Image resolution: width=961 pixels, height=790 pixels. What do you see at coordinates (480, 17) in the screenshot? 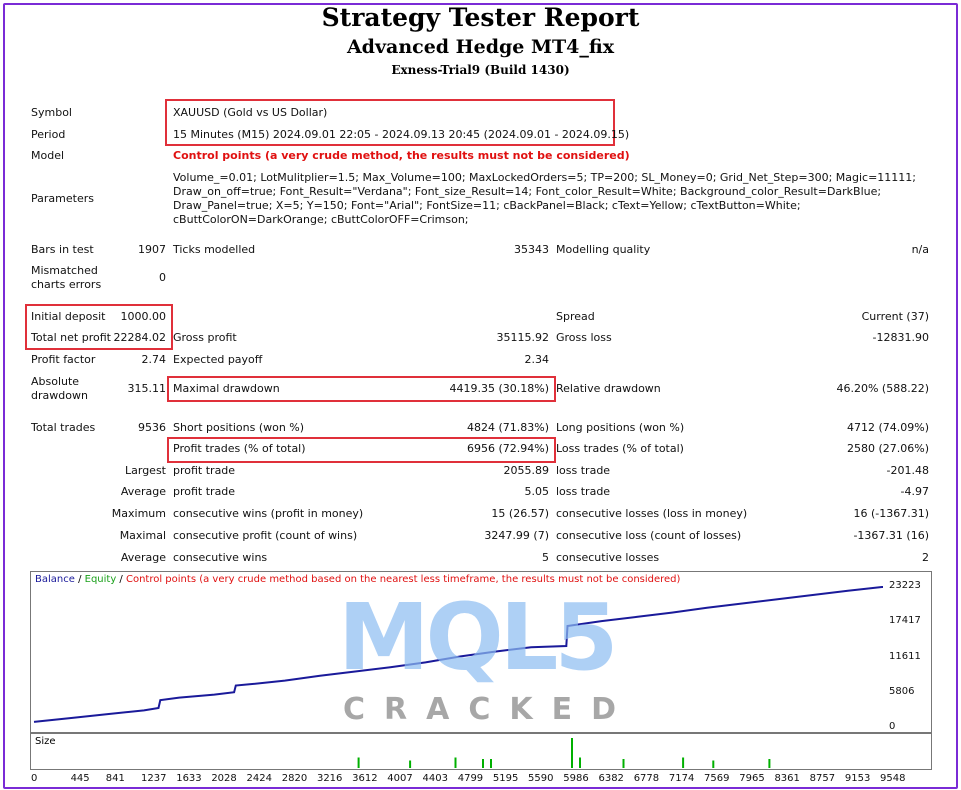
I see `report-title: Strategy Tester Report` at bounding box center [480, 17].